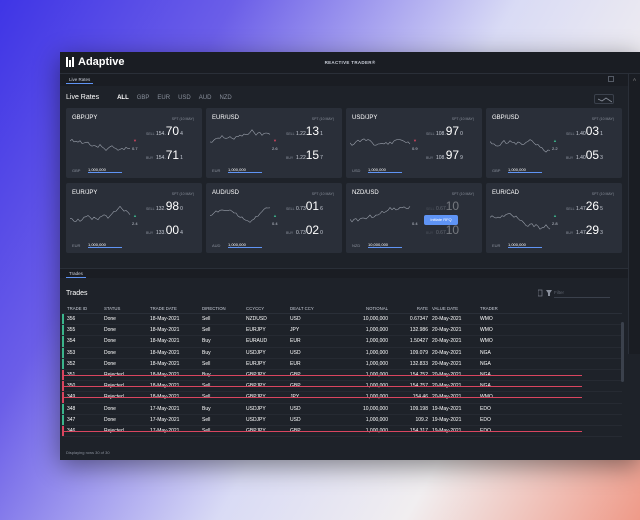  What do you see at coordinates (302, 308) in the screenshot?
I see `column-header: DEALT CCY` at bounding box center [302, 308].